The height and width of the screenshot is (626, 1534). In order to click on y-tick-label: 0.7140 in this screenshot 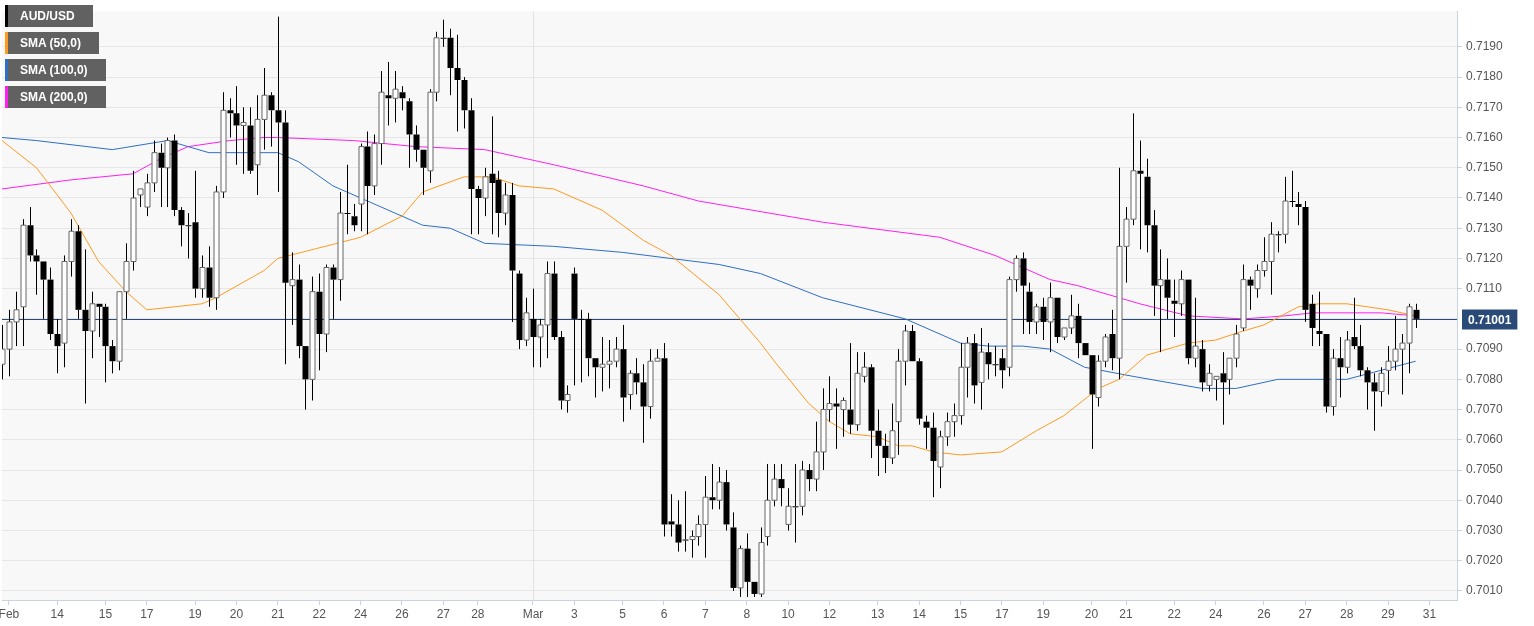, I will do `click(1485, 197)`.